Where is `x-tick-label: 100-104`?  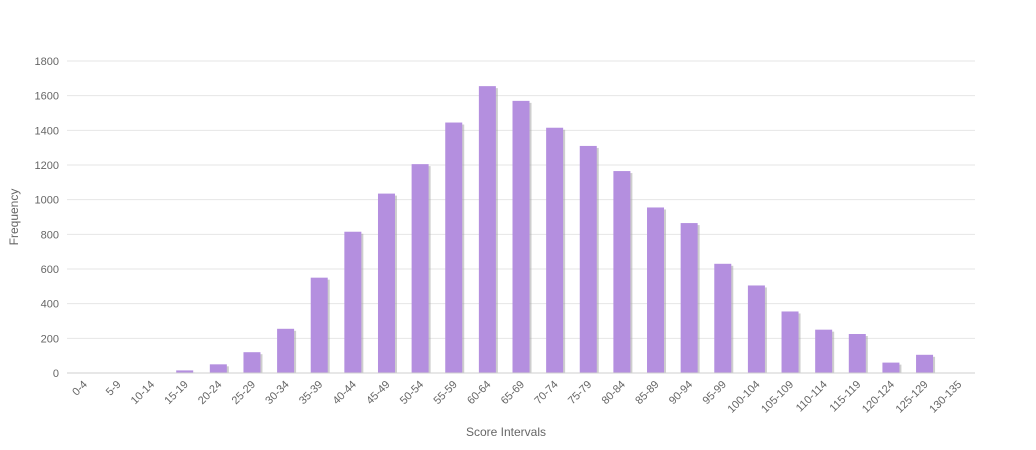 x-tick-label: 100-104 is located at coordinates (743, 397).